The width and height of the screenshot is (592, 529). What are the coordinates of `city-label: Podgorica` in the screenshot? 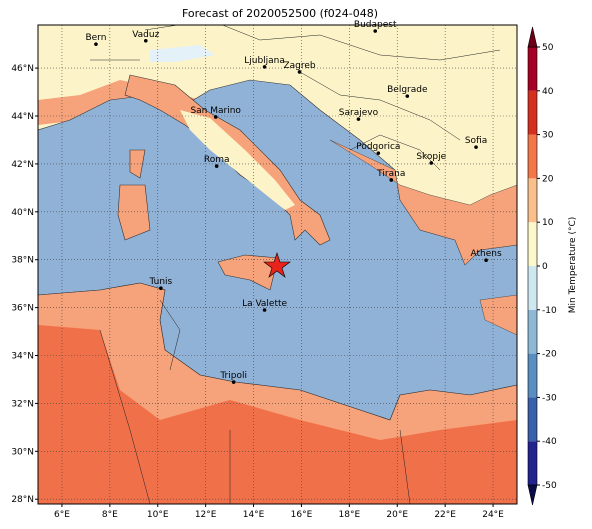 It's located at (378, 147).